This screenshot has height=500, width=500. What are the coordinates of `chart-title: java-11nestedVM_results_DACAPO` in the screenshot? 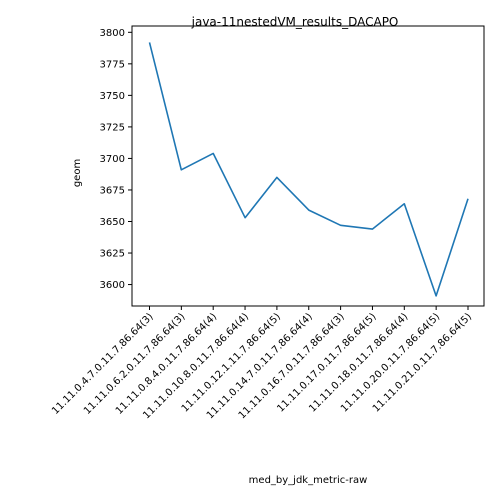 It's located at (295, 22).